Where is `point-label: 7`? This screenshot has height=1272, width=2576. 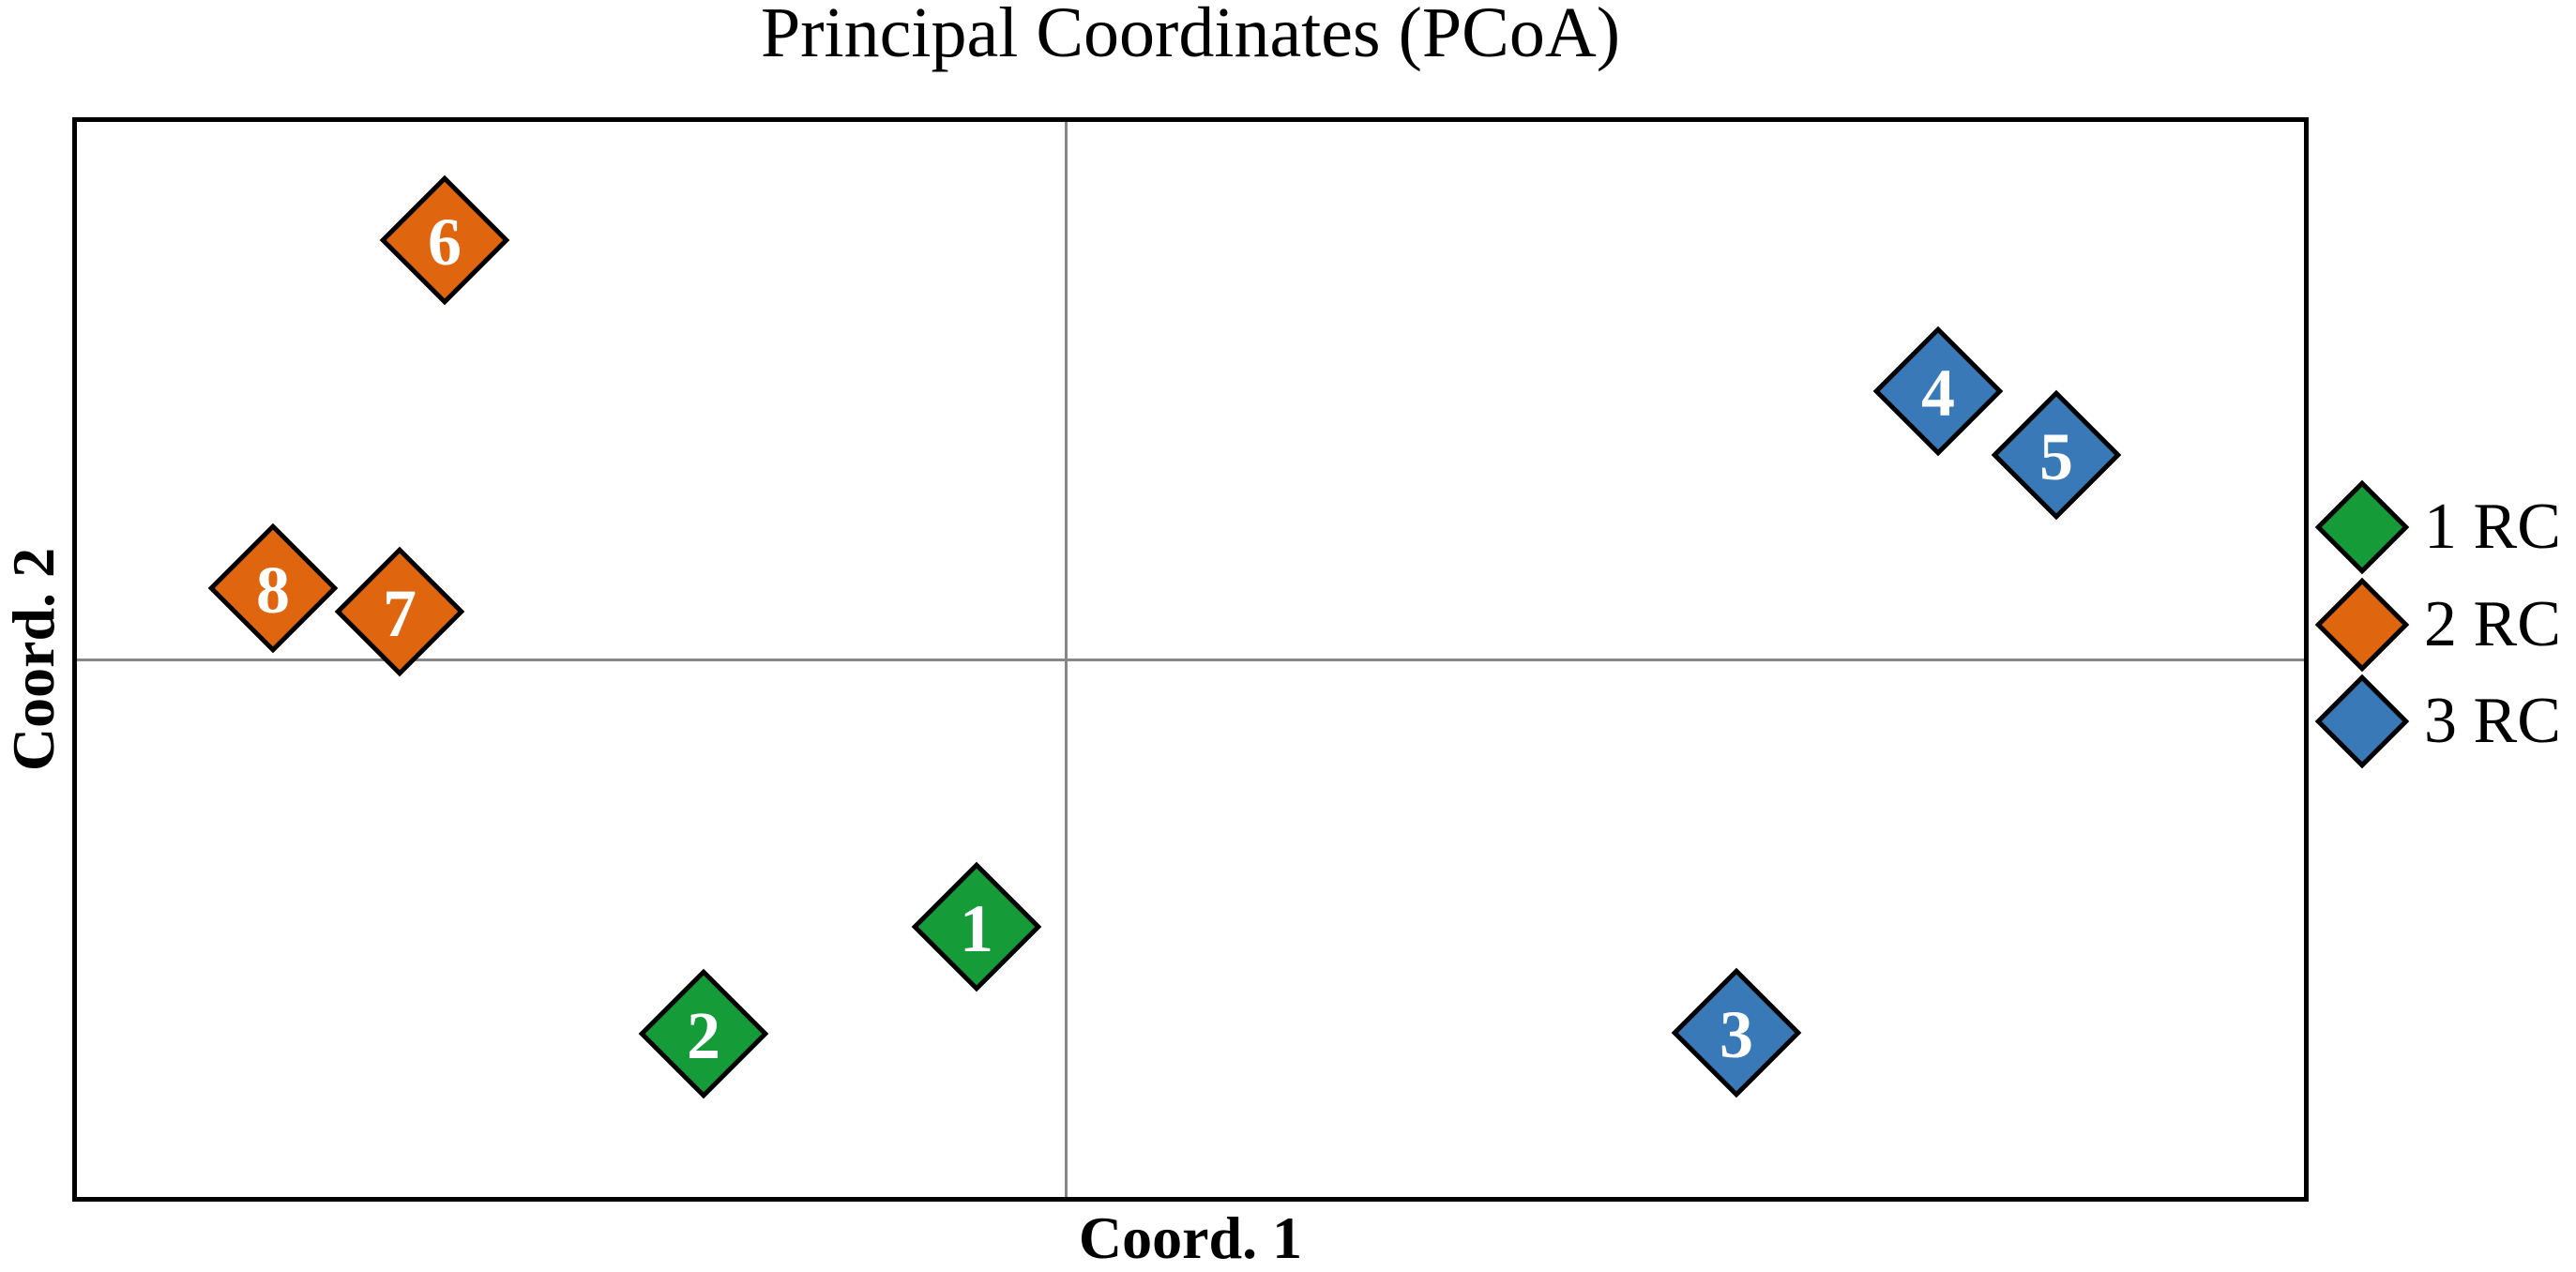
point-label: 7 is located at coordinates (400, 614).